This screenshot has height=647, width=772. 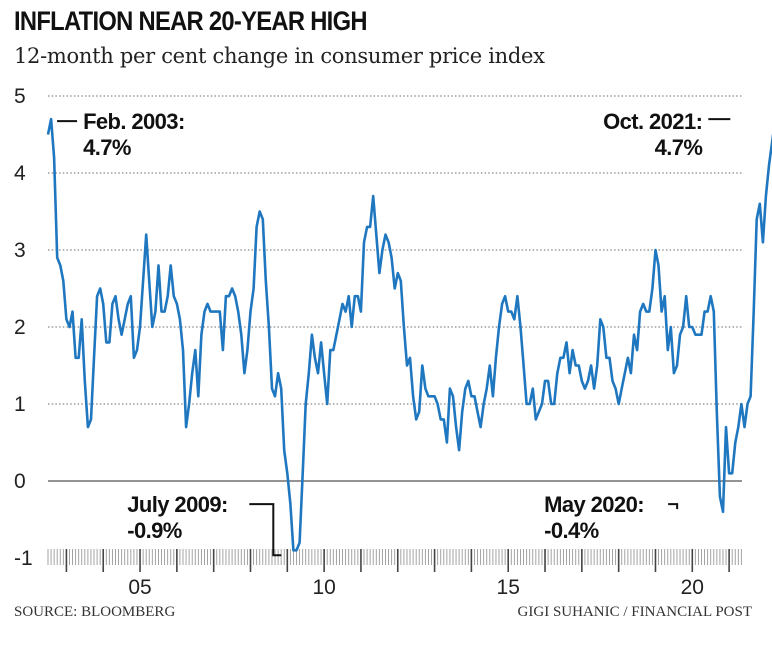 I want to click on annotation-label: Oct. 2021:, so click(x=652, y=121).